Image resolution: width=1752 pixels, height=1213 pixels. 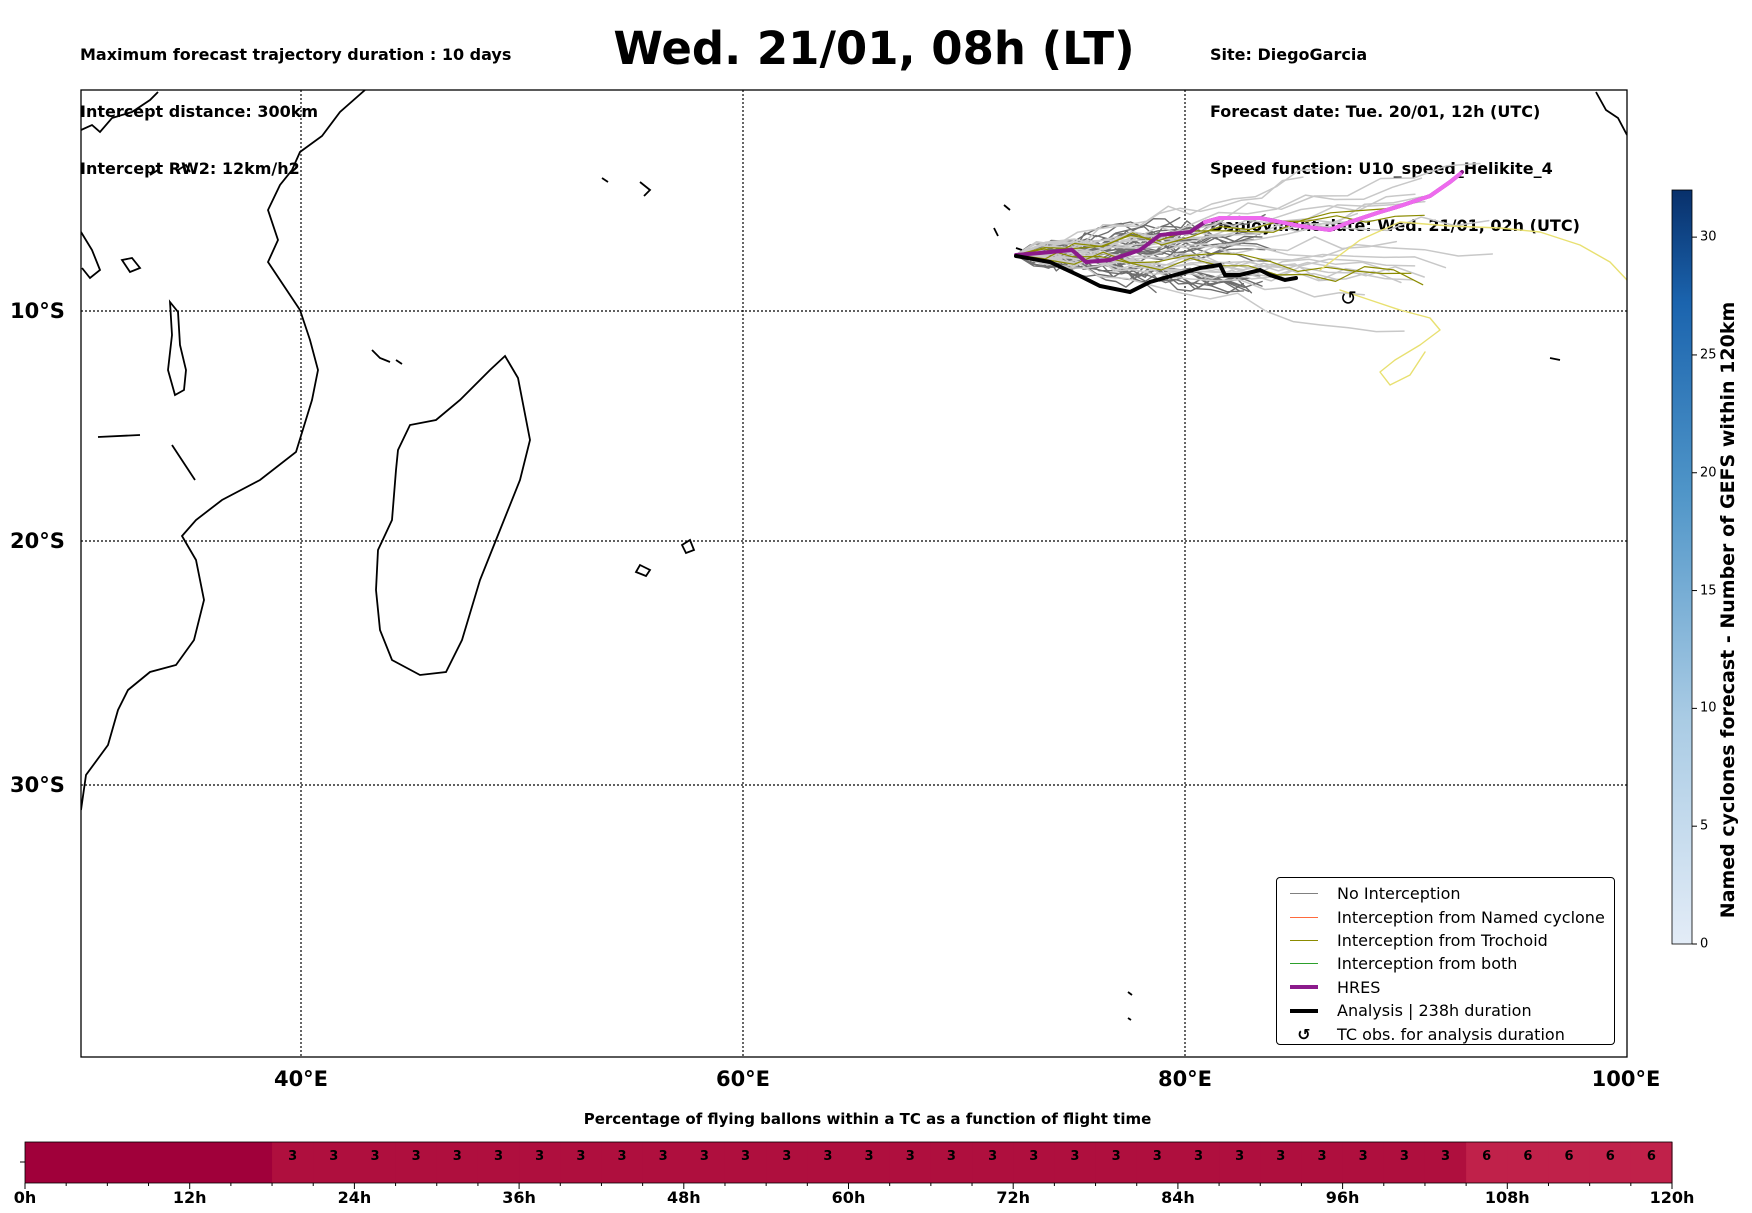 What do you see at coordinates (1427, 964) in the screenshot?
I see `legend-label: Interception from both` at bounding box center [1427, 964].